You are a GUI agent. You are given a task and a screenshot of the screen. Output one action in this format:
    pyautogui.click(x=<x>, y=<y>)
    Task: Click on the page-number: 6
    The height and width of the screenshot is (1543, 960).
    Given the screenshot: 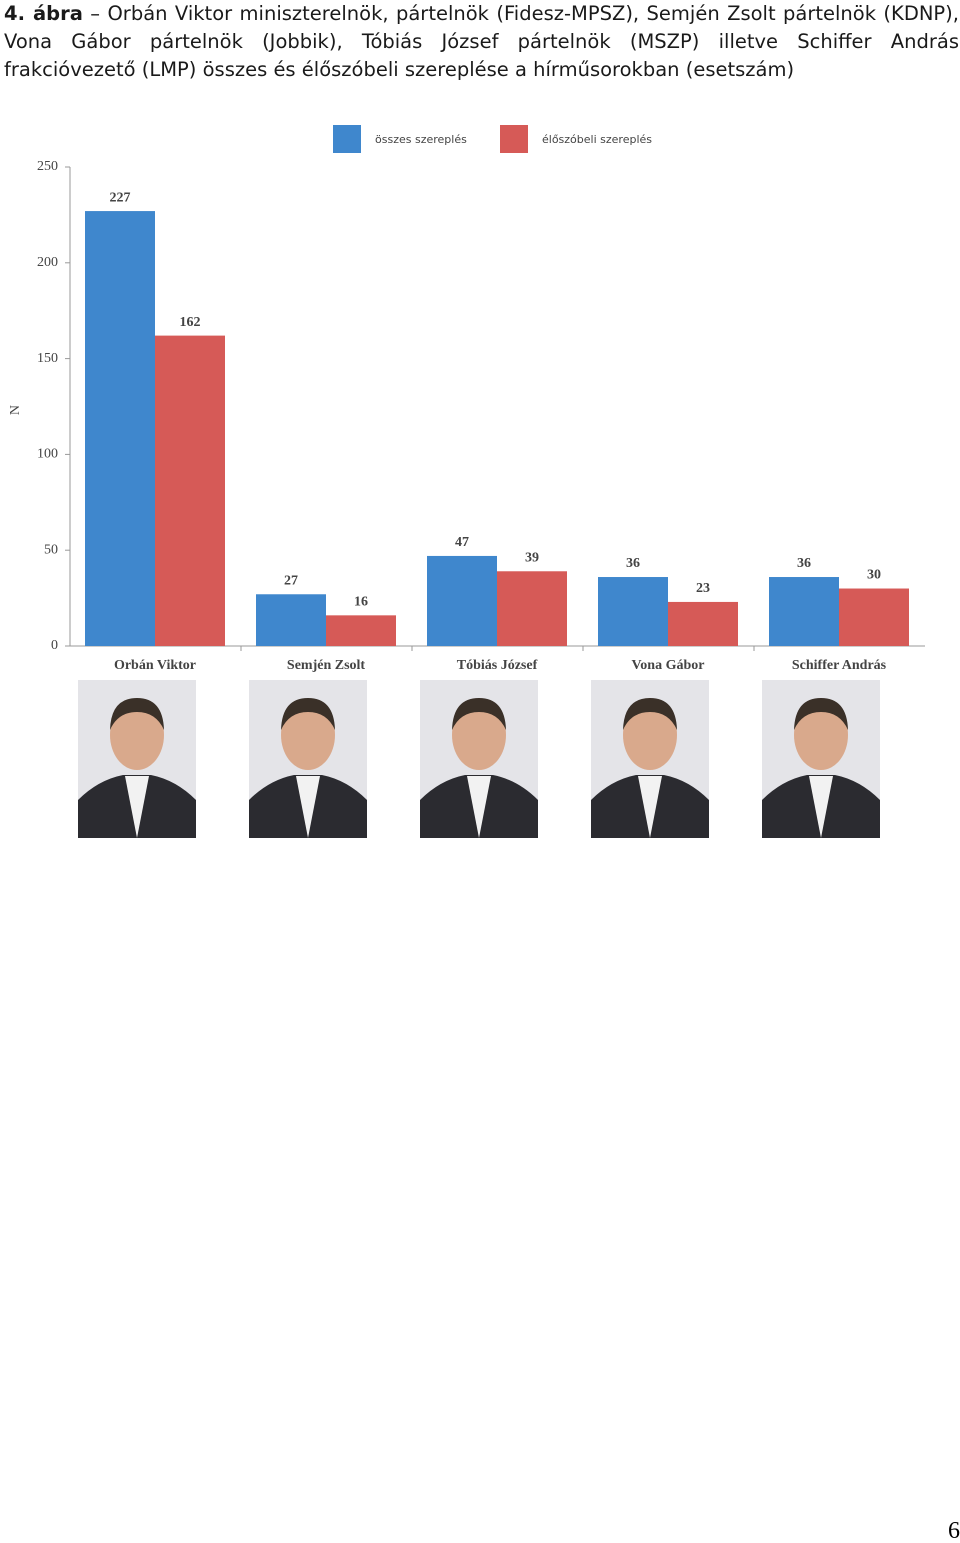 What is the action you would take?
    pyautogui.click(x=954, y=1530)
    